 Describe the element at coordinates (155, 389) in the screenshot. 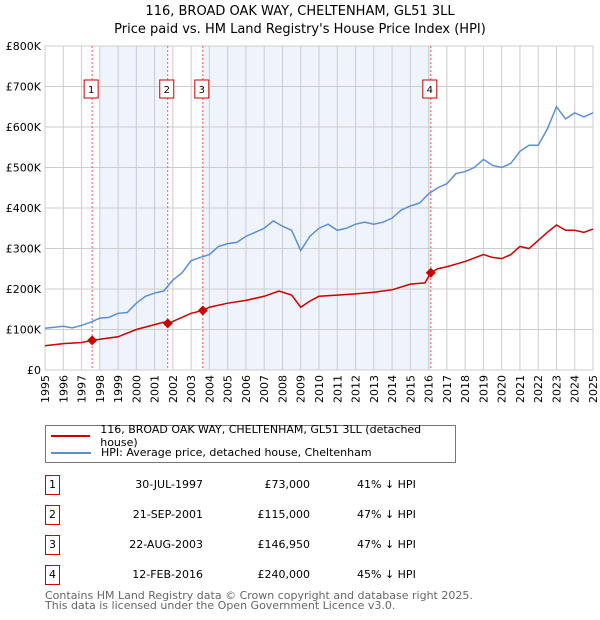

I see `x-tick-label: 2001` at that location.